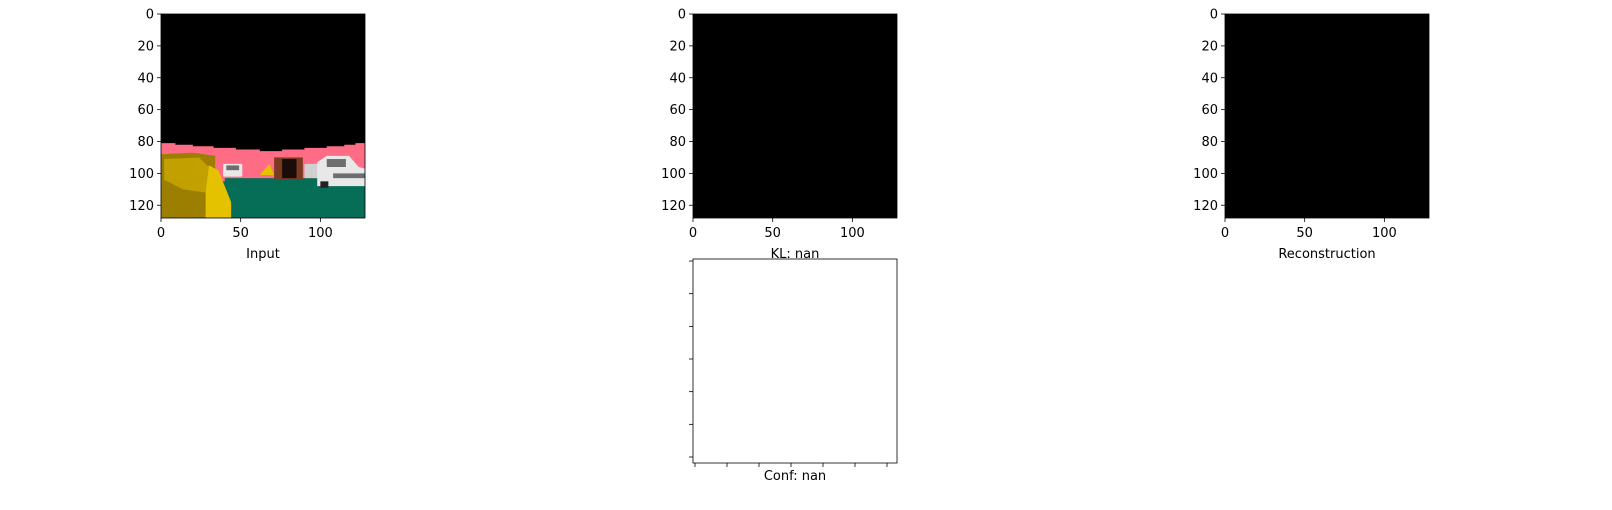  I want to click on cone, so click(267, 169).